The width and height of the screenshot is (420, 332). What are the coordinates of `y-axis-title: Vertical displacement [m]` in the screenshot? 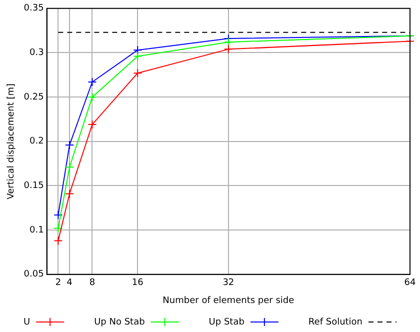 It's located at (11, 141).